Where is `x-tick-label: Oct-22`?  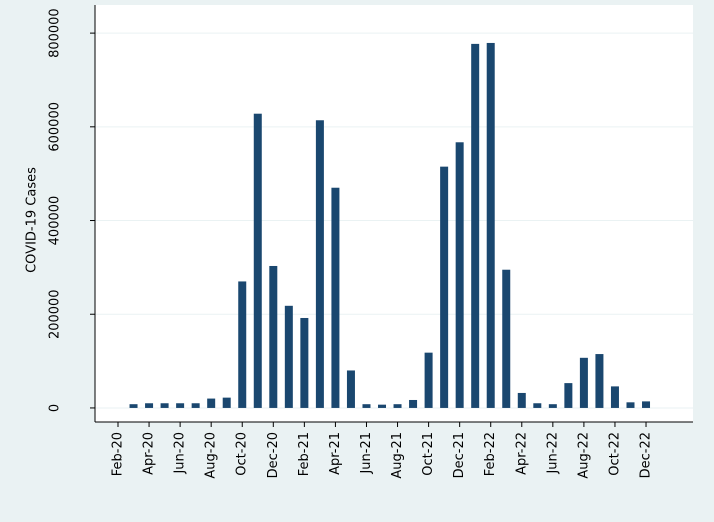
x-tick-label: Oct-22 is located at coordinates (614, 454).